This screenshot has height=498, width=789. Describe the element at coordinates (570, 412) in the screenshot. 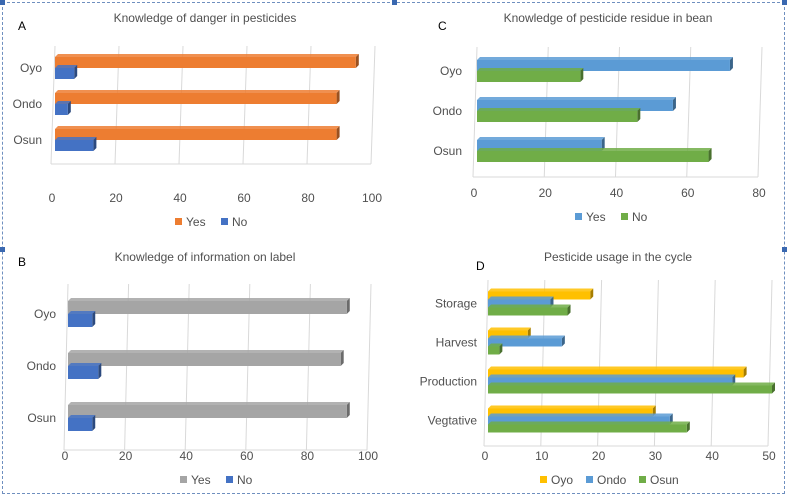

I see `bar-oyo-vegtative` at that location.